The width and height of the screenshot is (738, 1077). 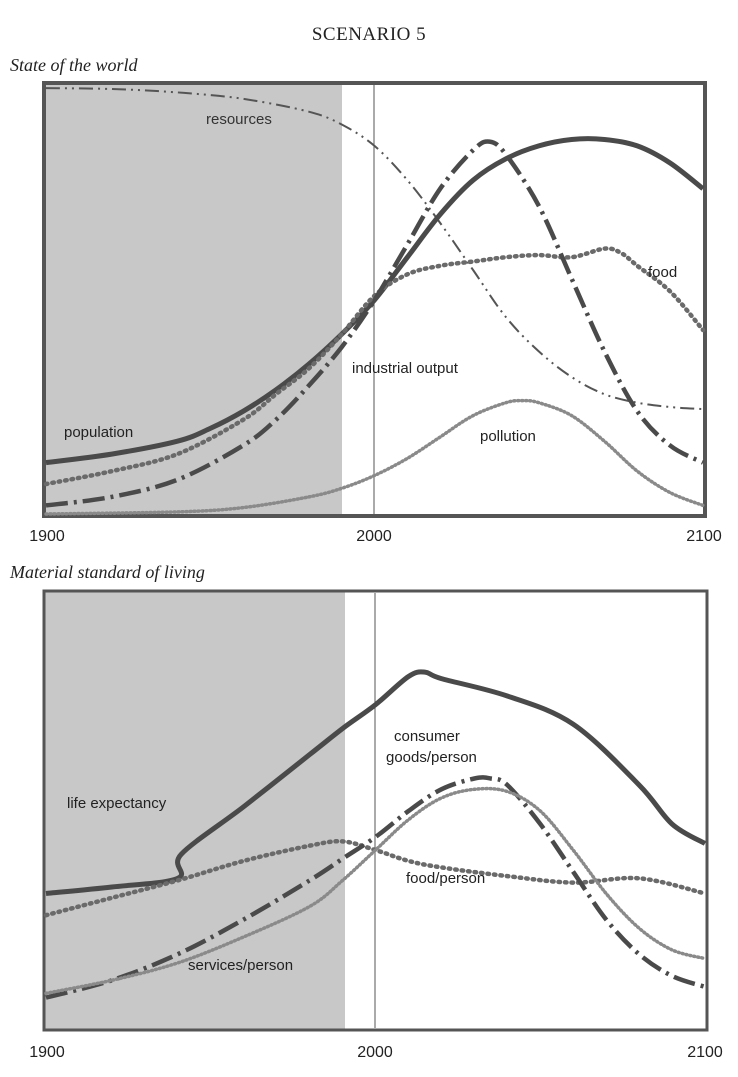 What do you see at coordinates (662, 272) in the screenshot?
I see `series-label-food: food` at bounding box center [662, 272].